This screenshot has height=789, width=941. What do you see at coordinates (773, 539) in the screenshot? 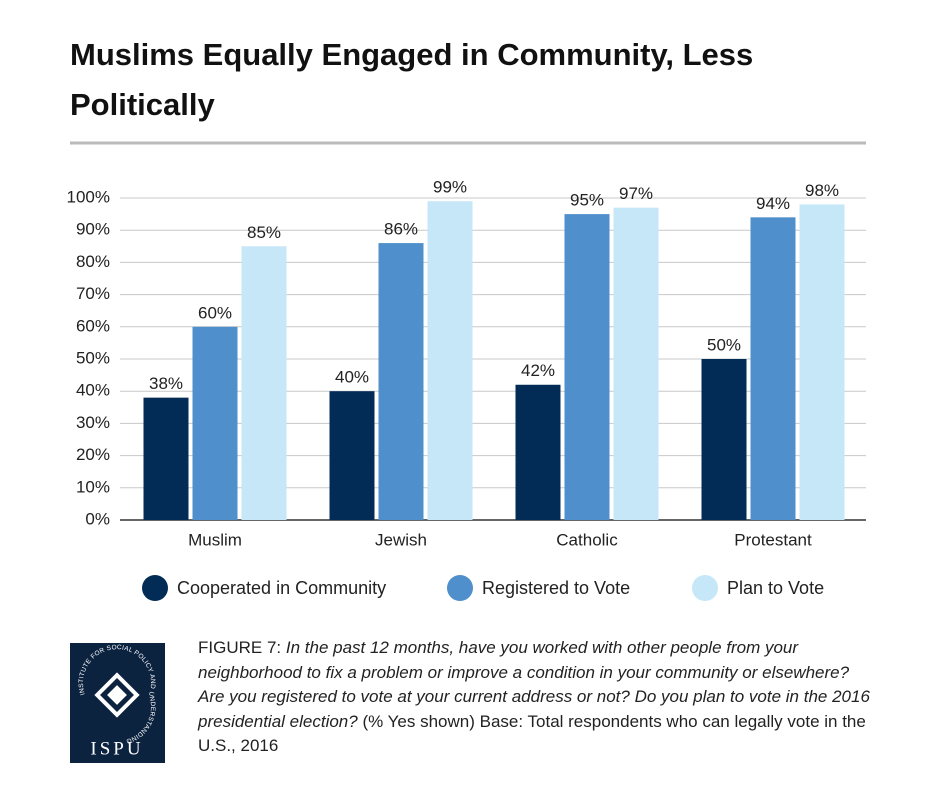
I see `x-tick-label: Protestant` at bounding box center [773, 539].